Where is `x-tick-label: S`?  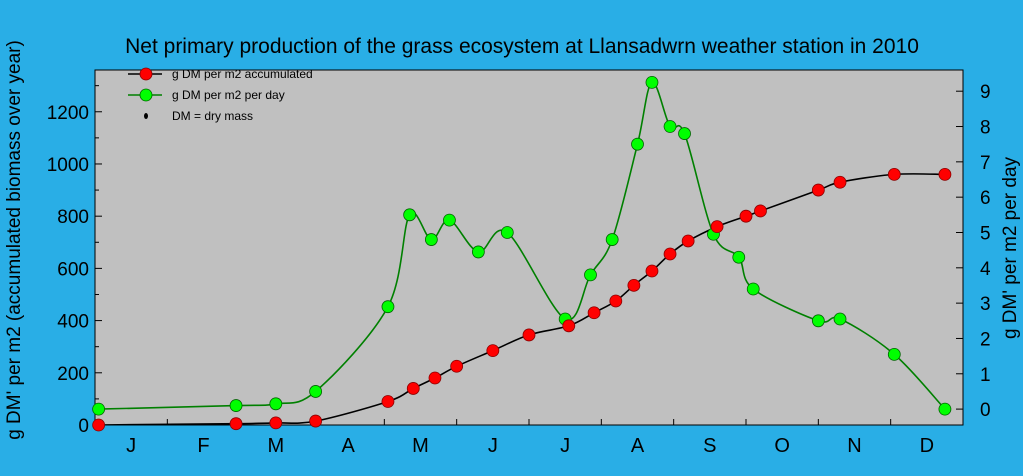
x-tick-label: S is located at coordinates (709, 446).